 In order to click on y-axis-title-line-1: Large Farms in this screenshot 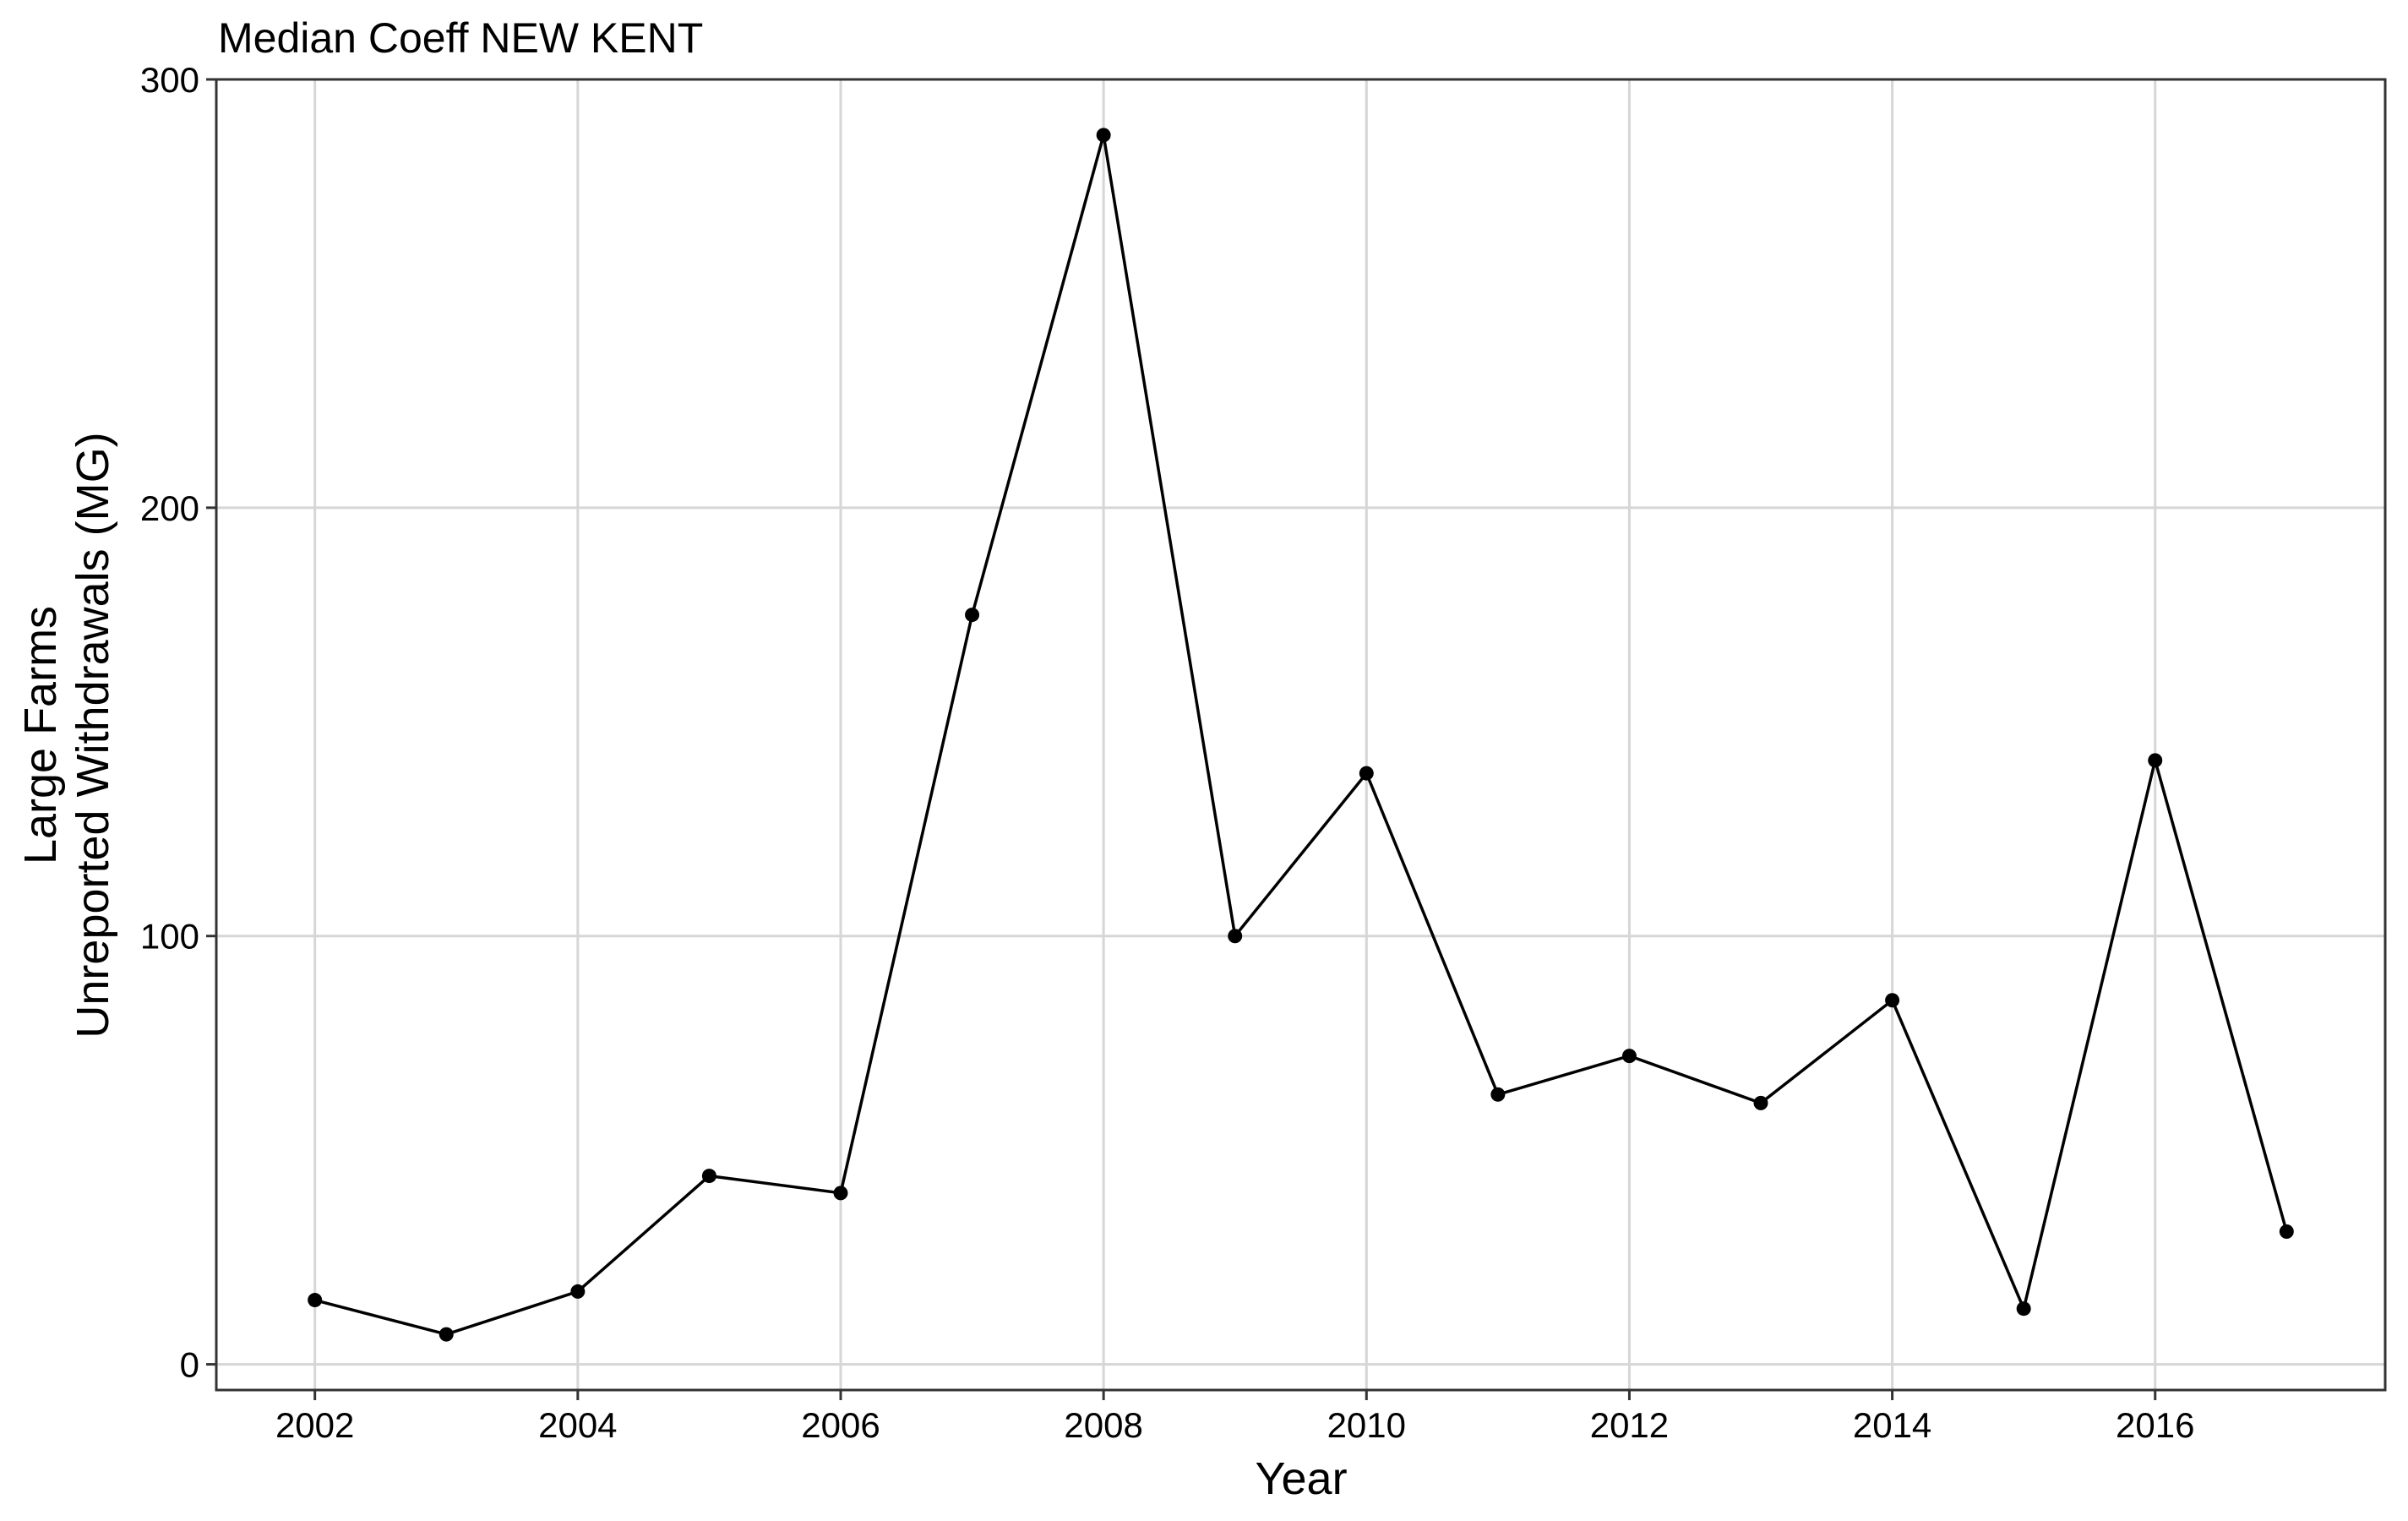, I will do `click(40, 735)`.